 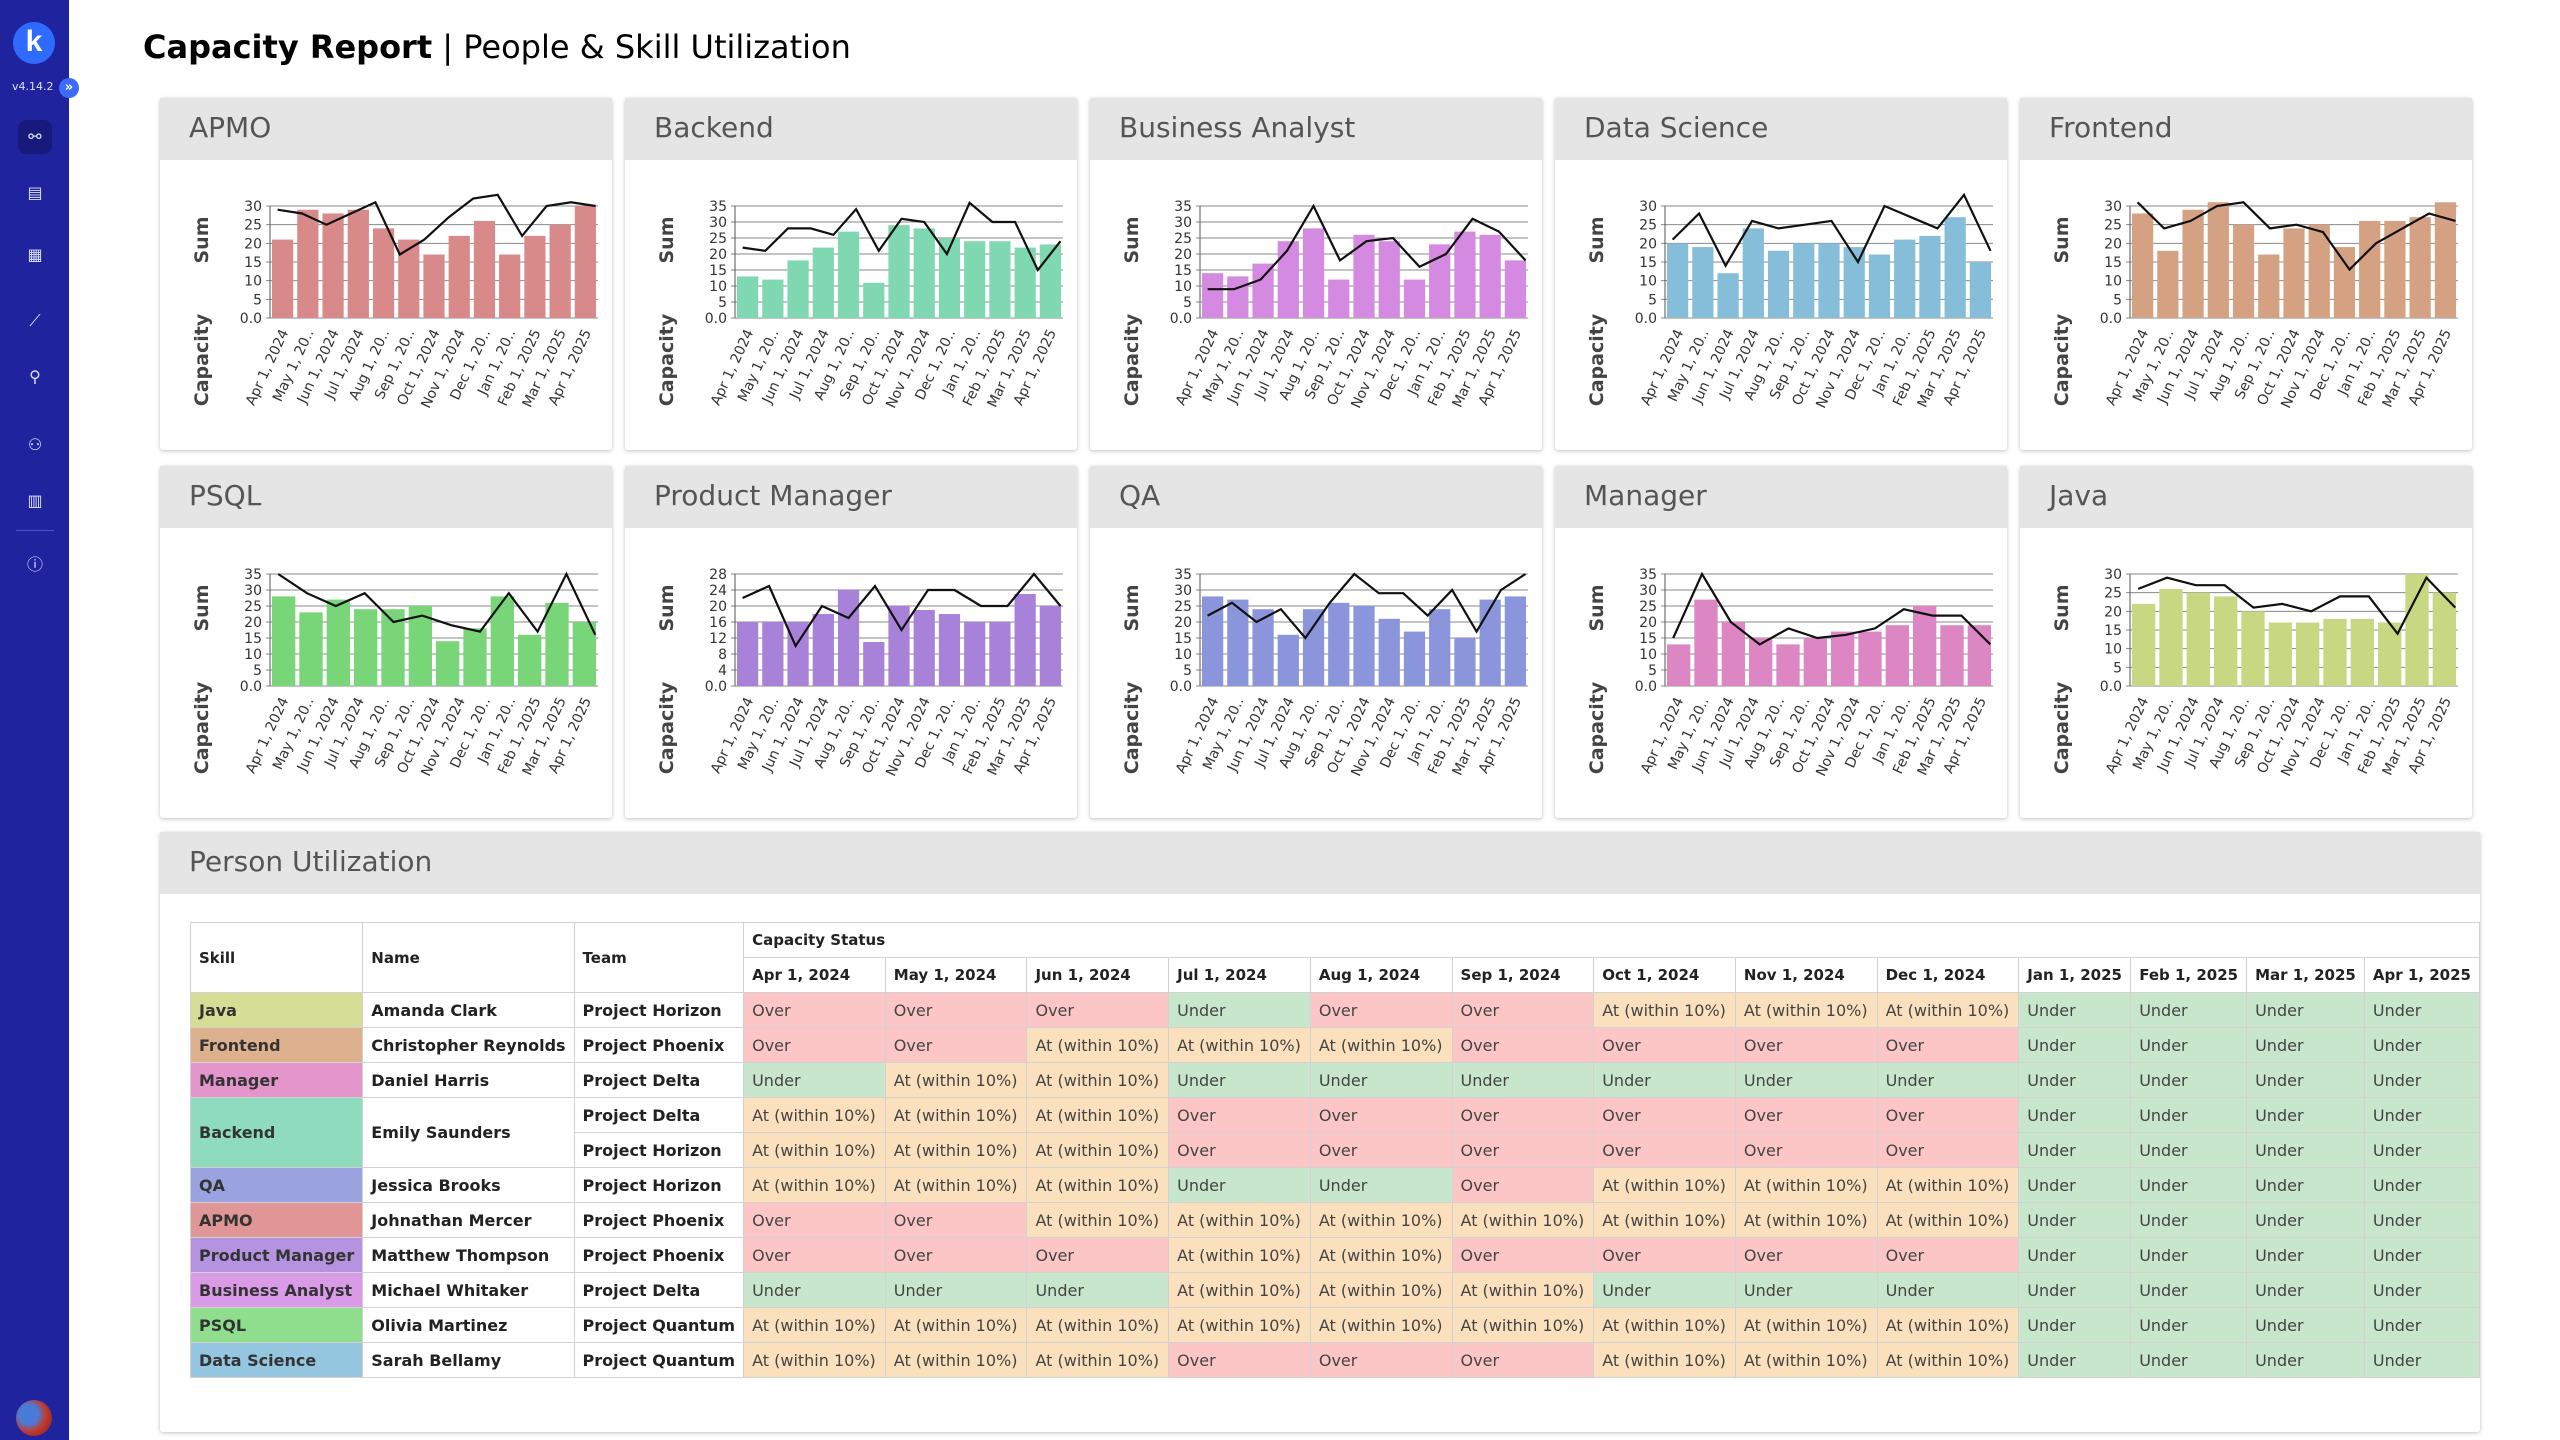 I want to click on user-avatar, so click(x=34, y=1418).